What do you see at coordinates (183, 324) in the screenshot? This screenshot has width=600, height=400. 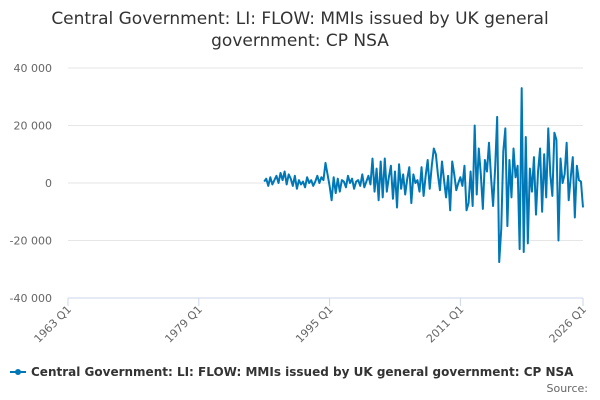 I see `x-tick-label: 1979 Q1` at bounding box center [183, 324].